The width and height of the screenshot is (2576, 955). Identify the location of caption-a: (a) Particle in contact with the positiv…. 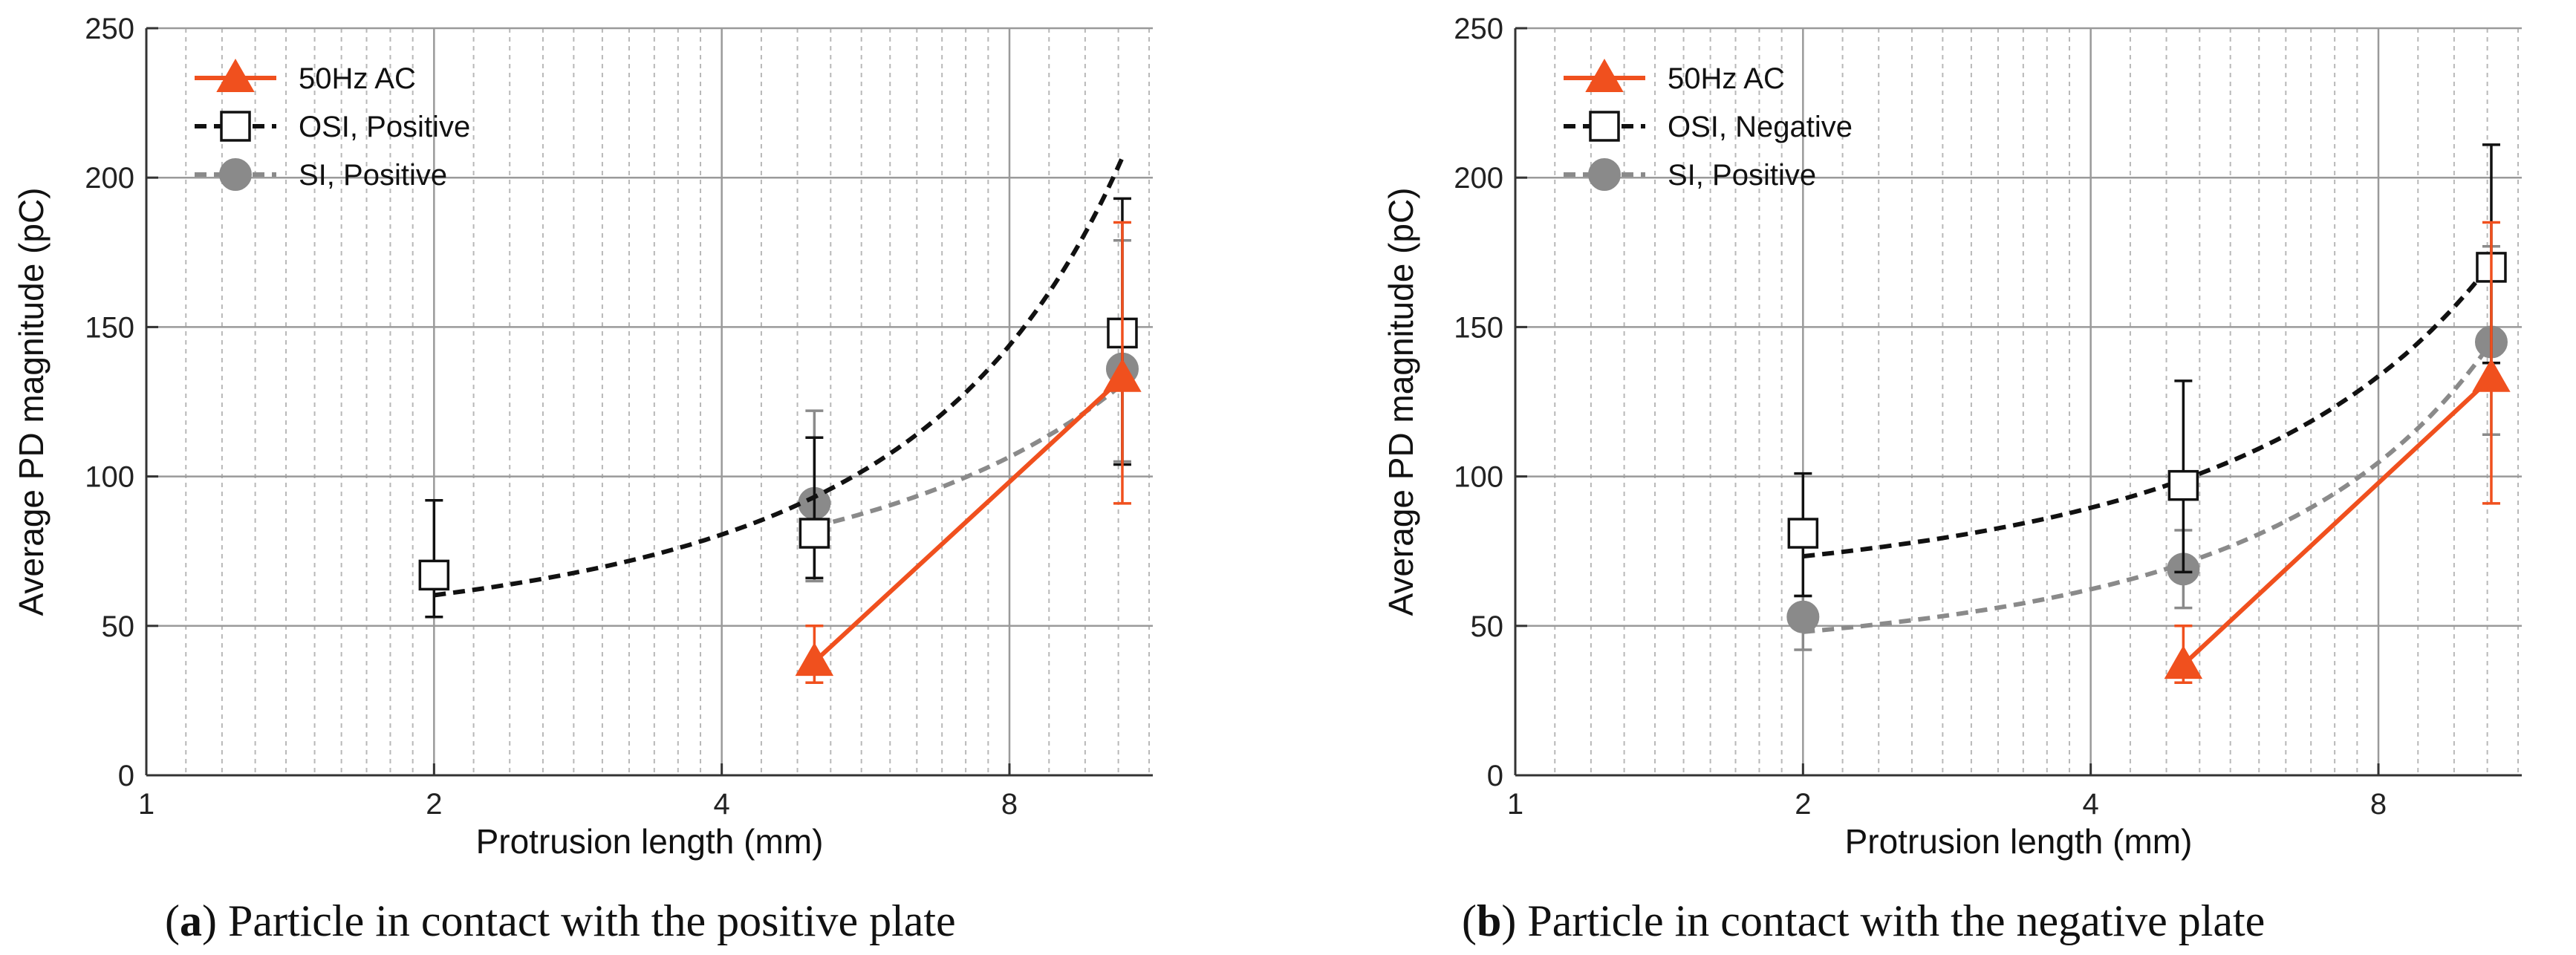
(560, 921).